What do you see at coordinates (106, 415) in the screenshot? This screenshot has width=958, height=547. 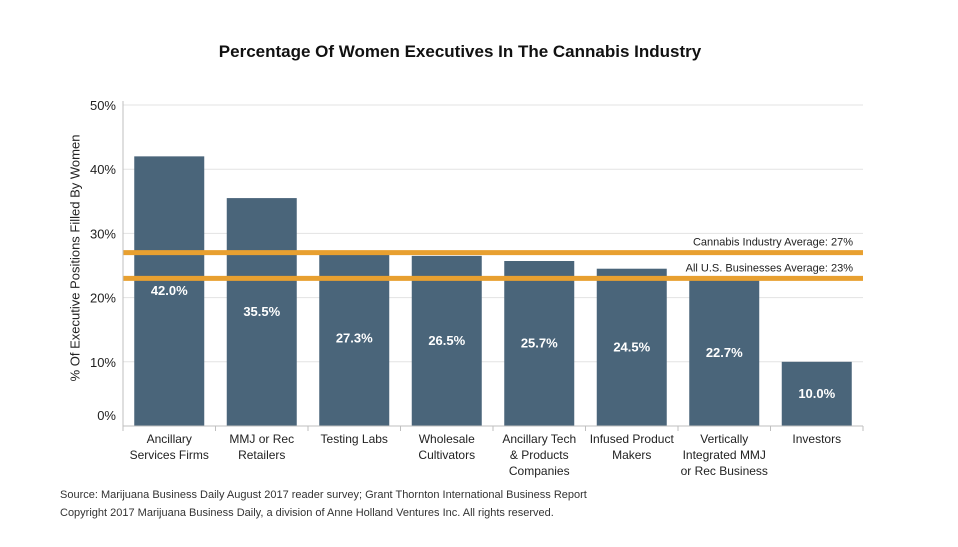 I see `y-tick-label: 0%` at bounding box center [106, 415].